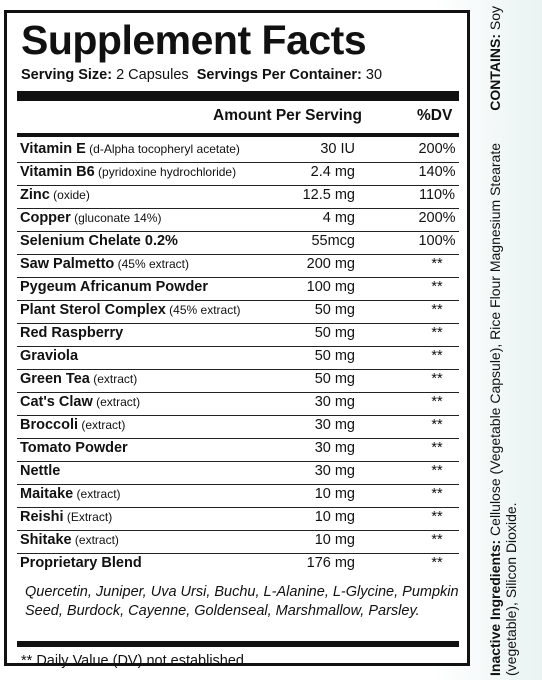  I want to click on nutrient-amount: 100 mg, so click(330, 287).